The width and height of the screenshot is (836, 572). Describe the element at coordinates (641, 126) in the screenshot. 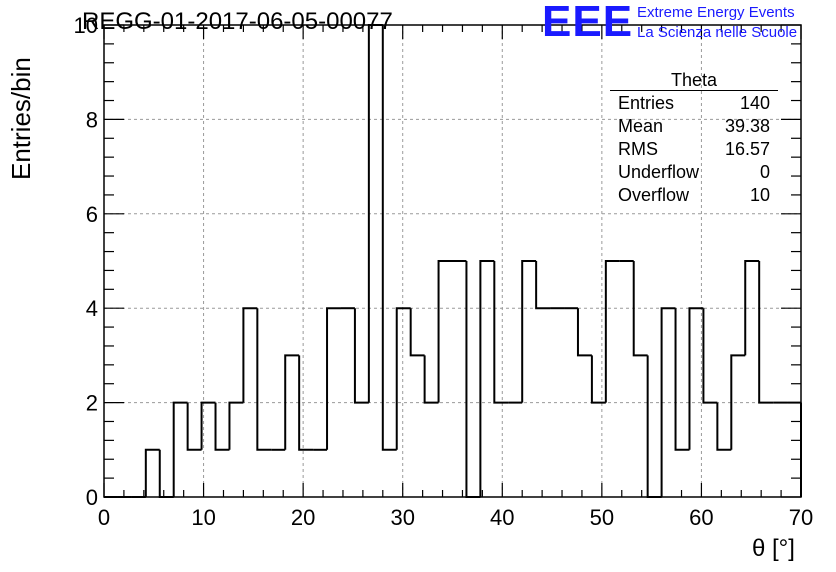

I see `stats-label: Mean` at that location.